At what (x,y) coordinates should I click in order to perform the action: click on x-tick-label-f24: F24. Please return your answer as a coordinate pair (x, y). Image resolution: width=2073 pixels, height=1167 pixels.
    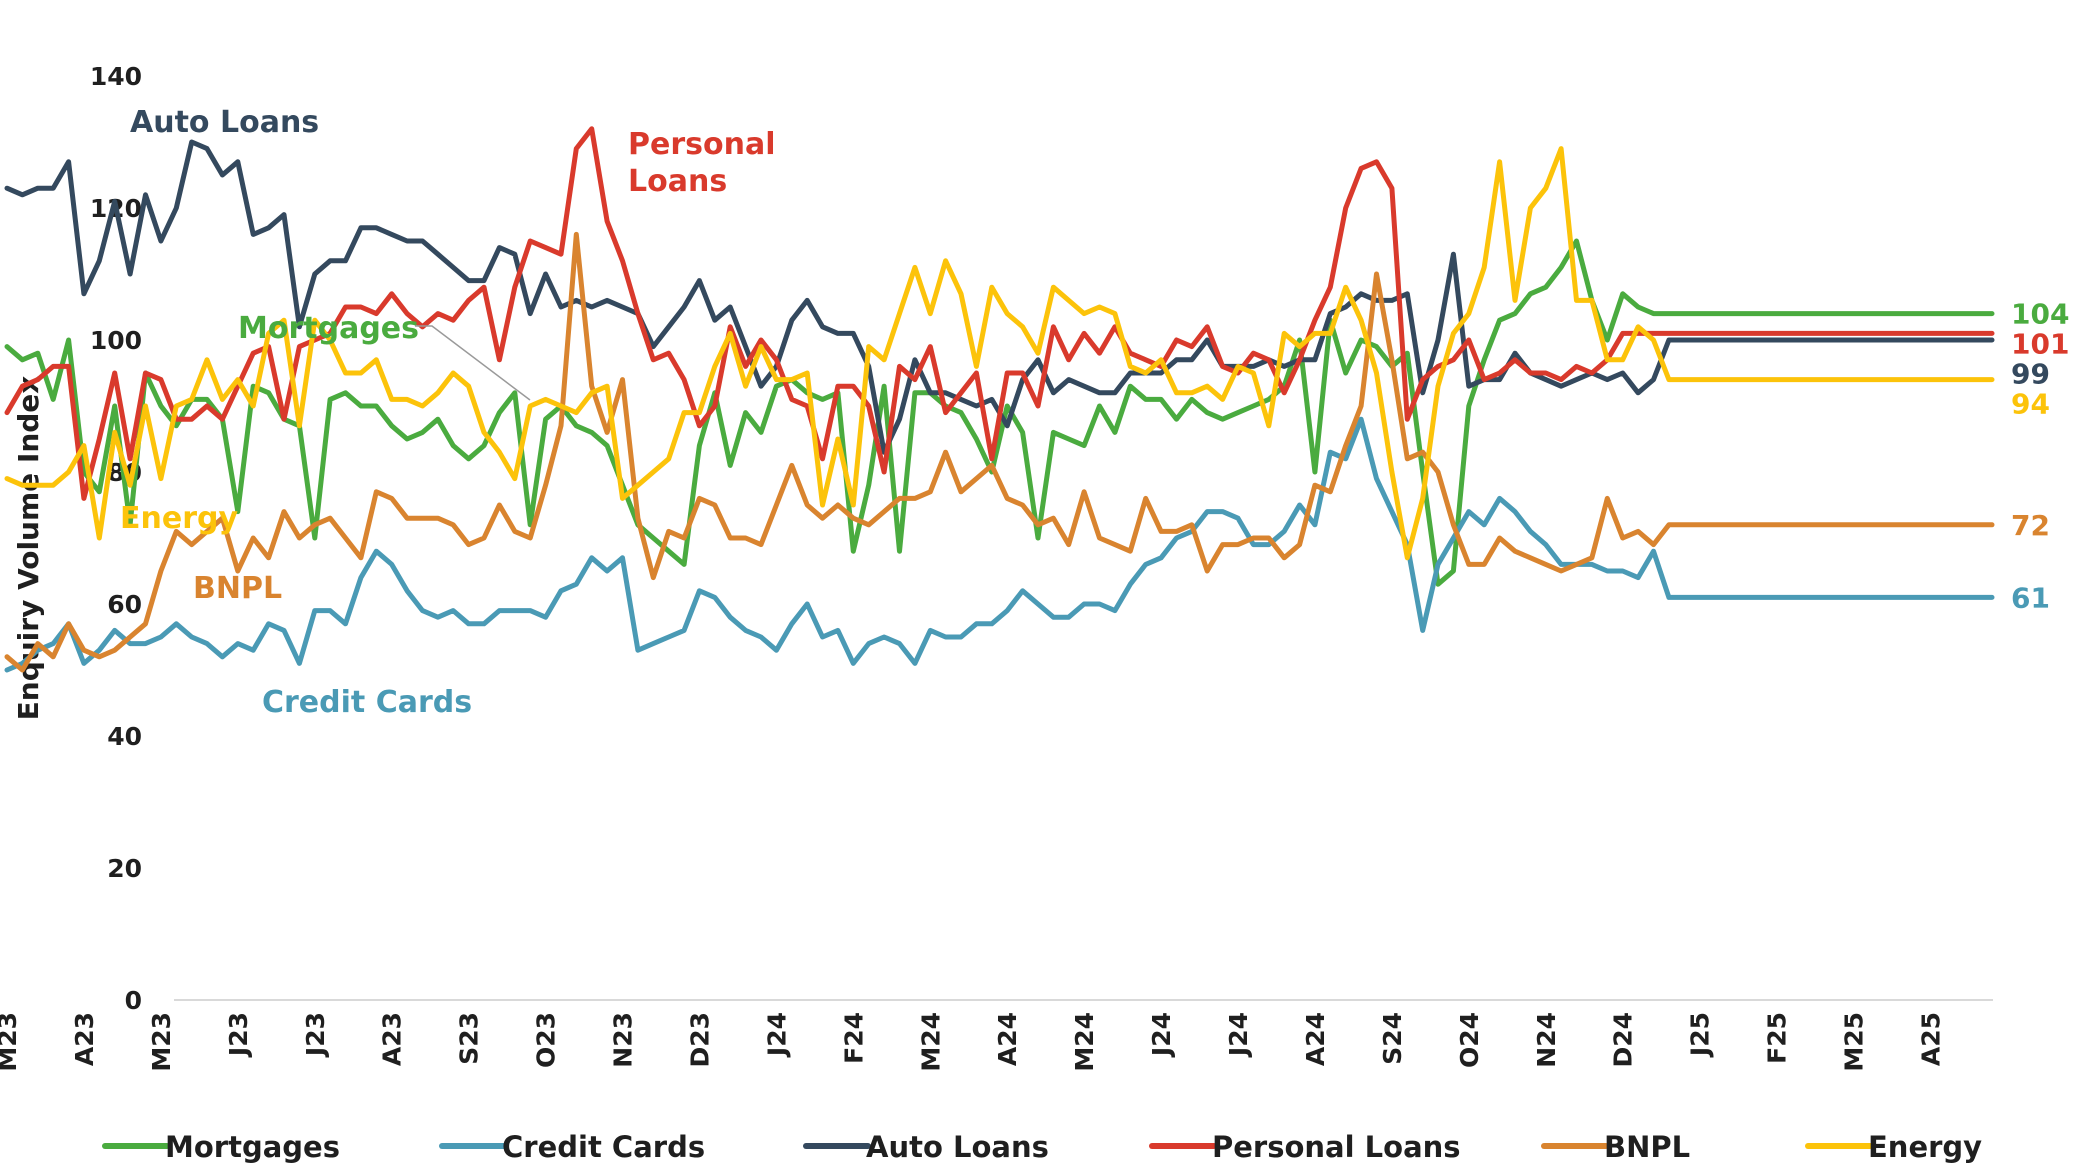
    Looking at the image, I should click on (853, 1038).